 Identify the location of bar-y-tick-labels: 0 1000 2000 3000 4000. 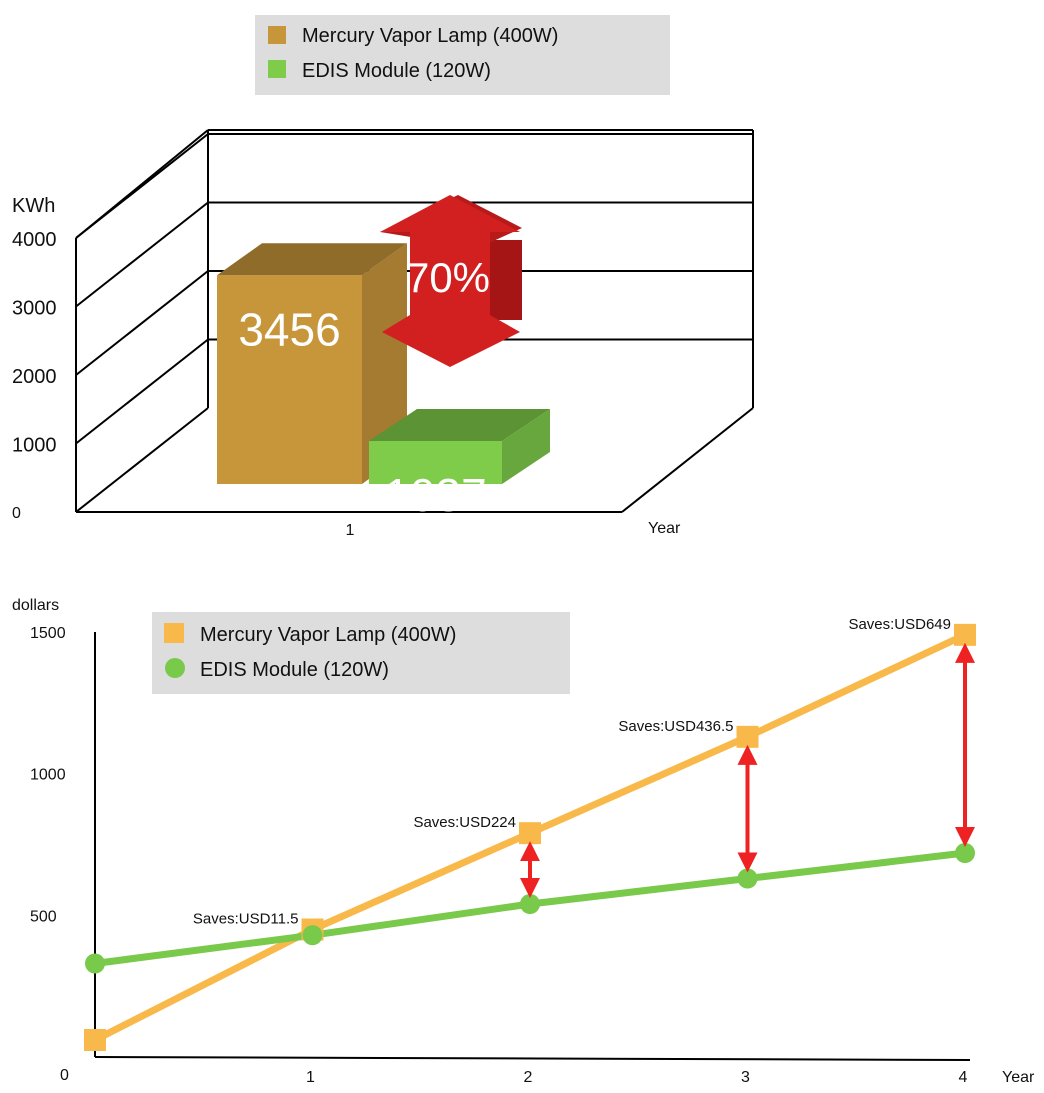
(34, 375).